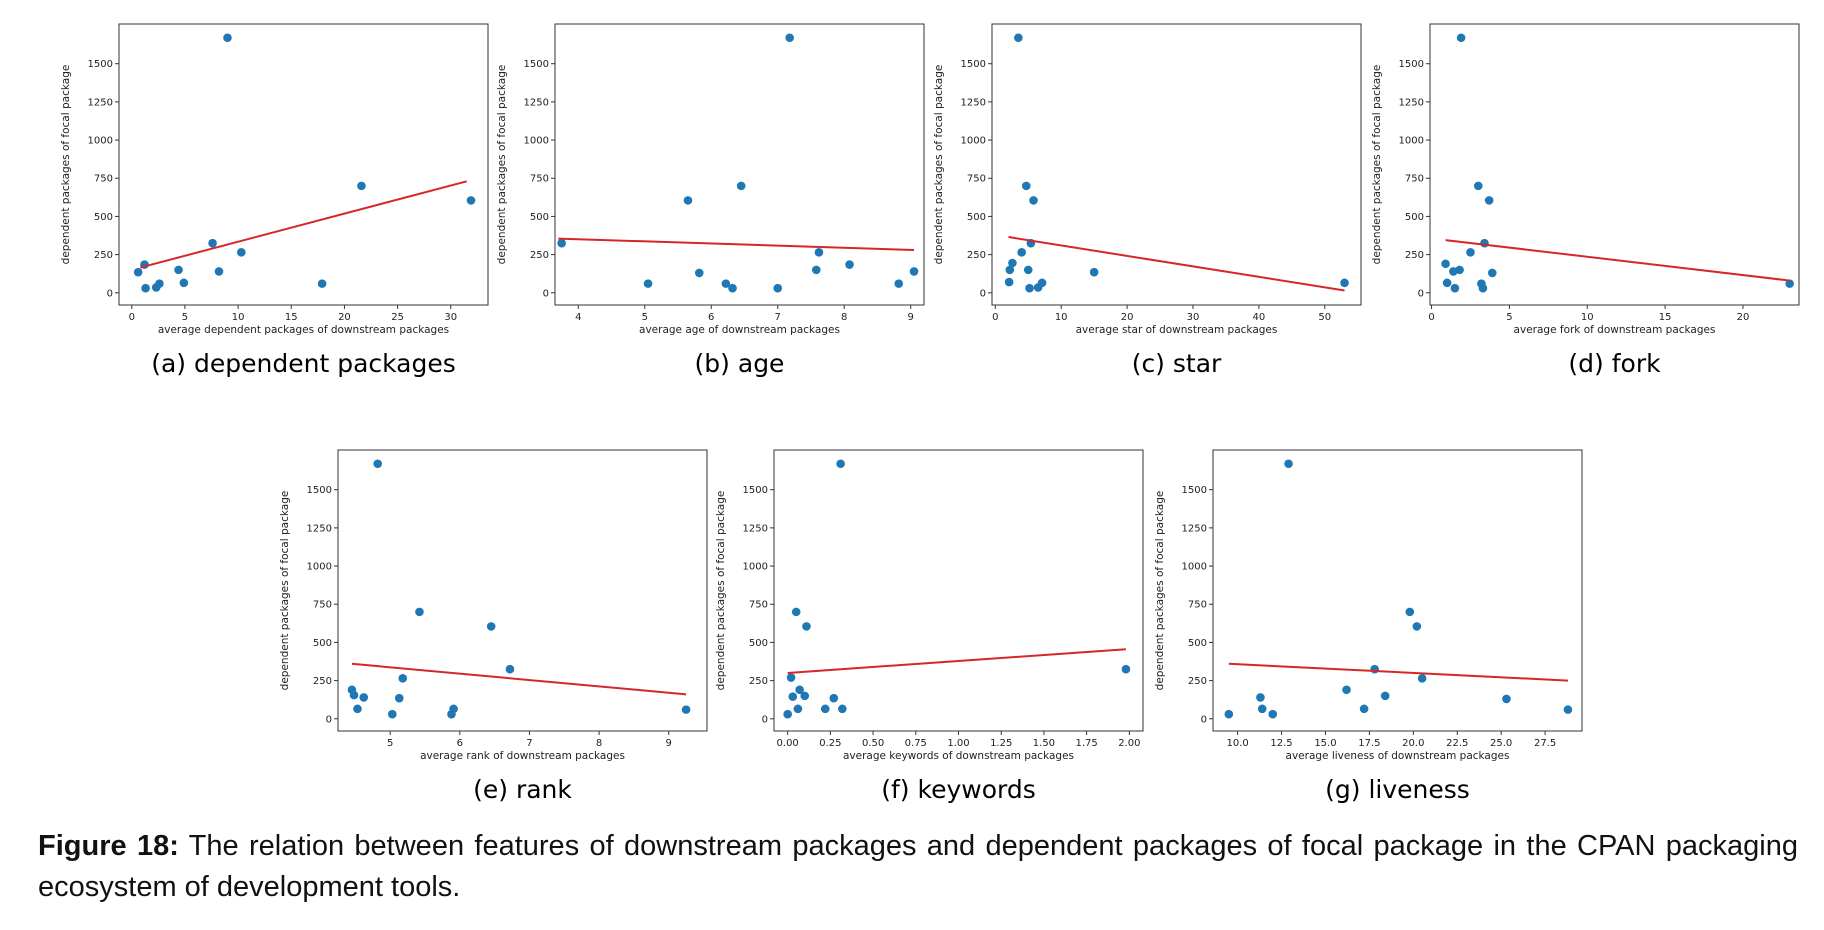 This screenshot has width=1824, height=930. Describe the element at coordinates (1369, 743) in the screenshot. I see `x-tick-label: 17.5` at that location.